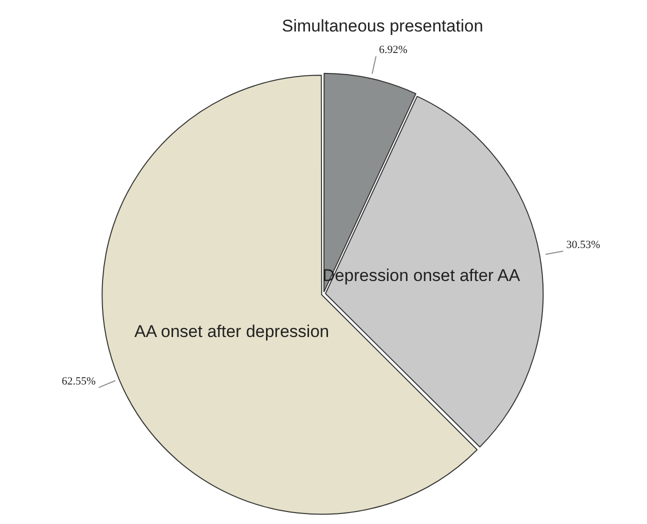  I want to click on data-label: 6.92%, so click(393, 50).